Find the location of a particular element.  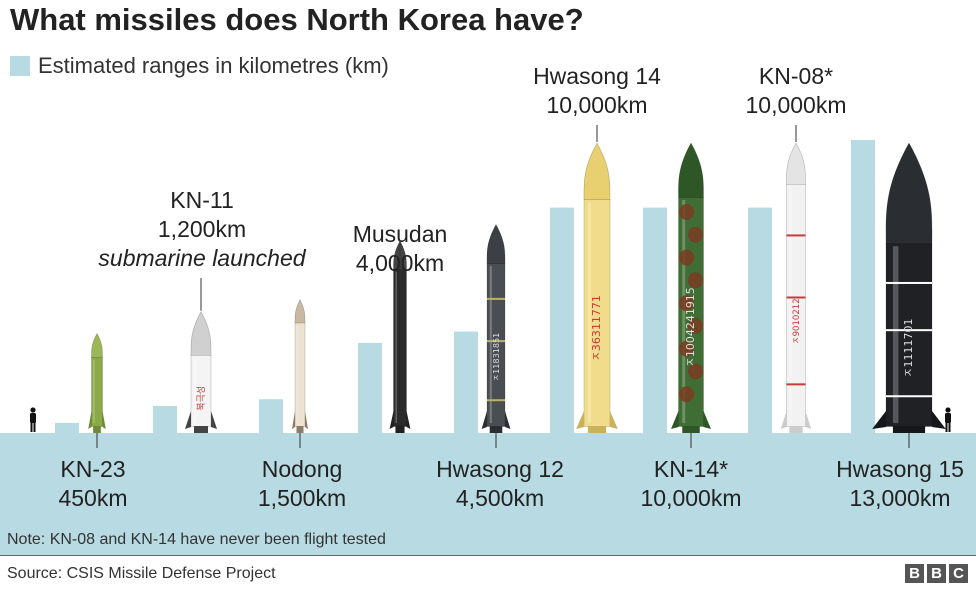

missile-marking: ㅈ36311771 is located at coordinates (596, 328).